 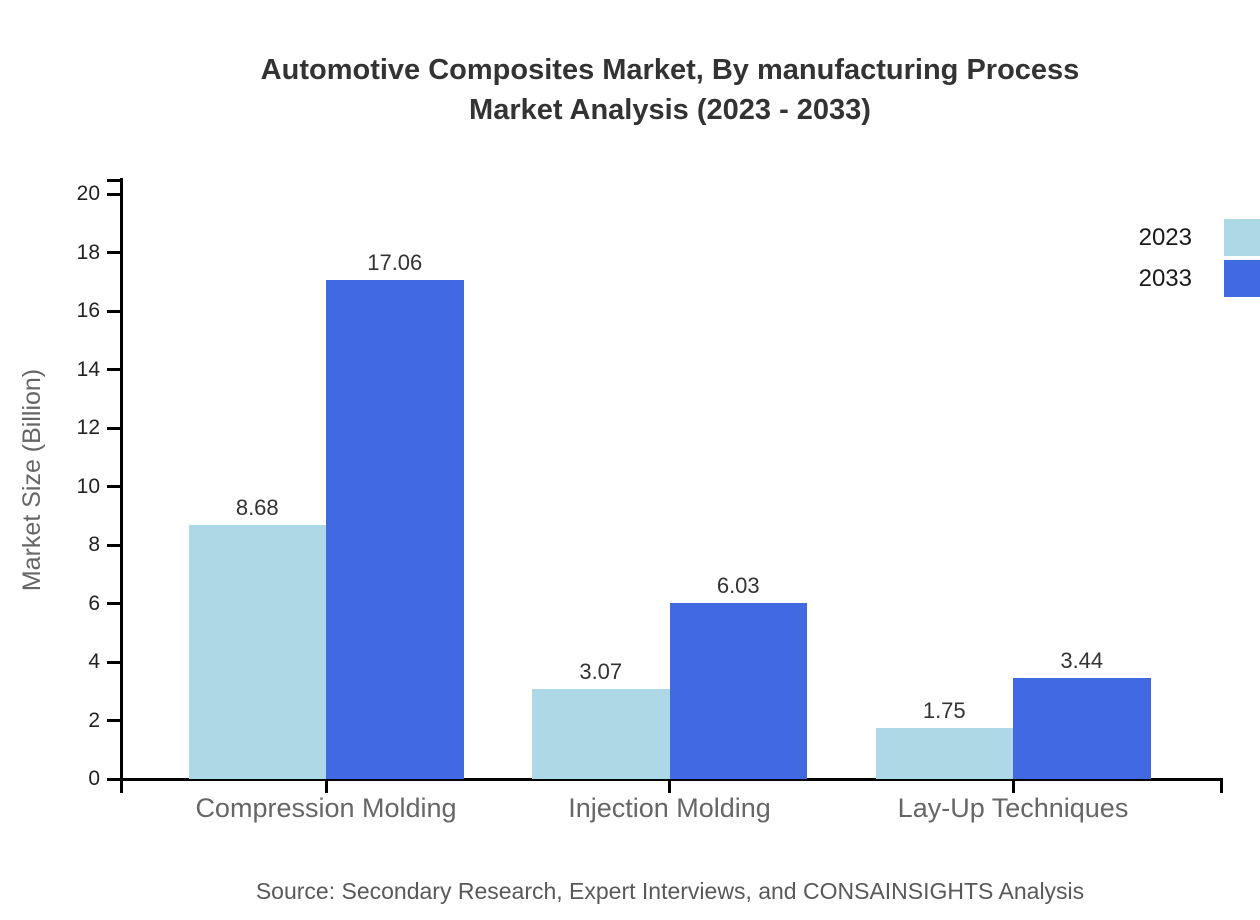 What do you see at coordinates (669, 808) in the screenshot?
I see `category-label-injection-molding: Injection Molding` at bounding box center [669, 808].